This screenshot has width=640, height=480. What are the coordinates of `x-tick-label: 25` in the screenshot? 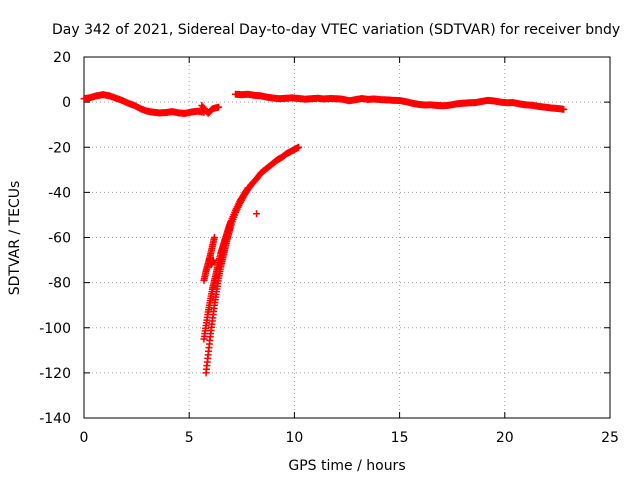 It's located at (610, 438).